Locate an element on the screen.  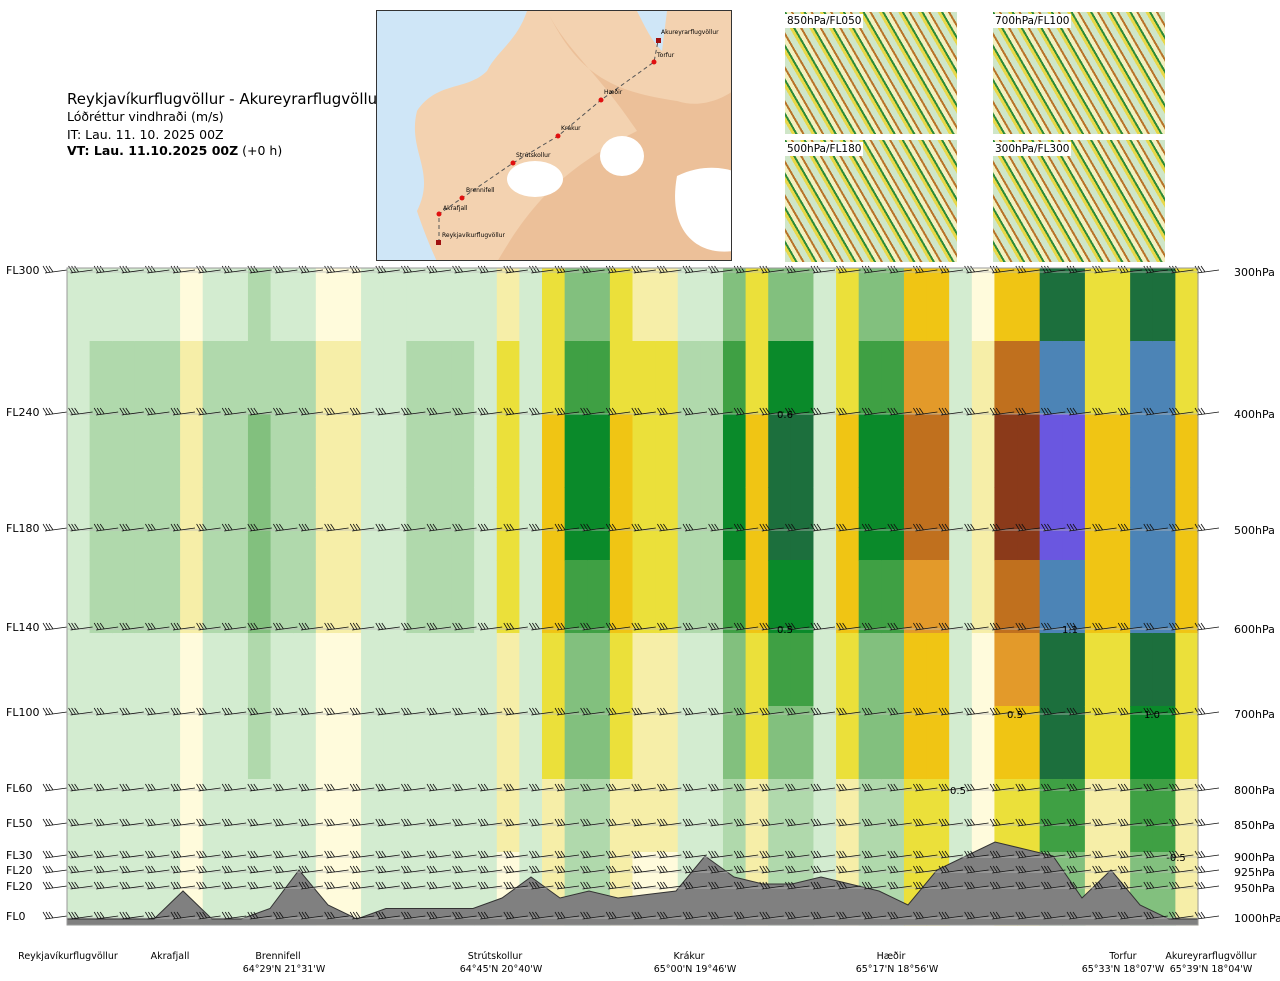
thumbnail-300hpa: 300hPa/FL300 is located at coordinates (1079, 201).